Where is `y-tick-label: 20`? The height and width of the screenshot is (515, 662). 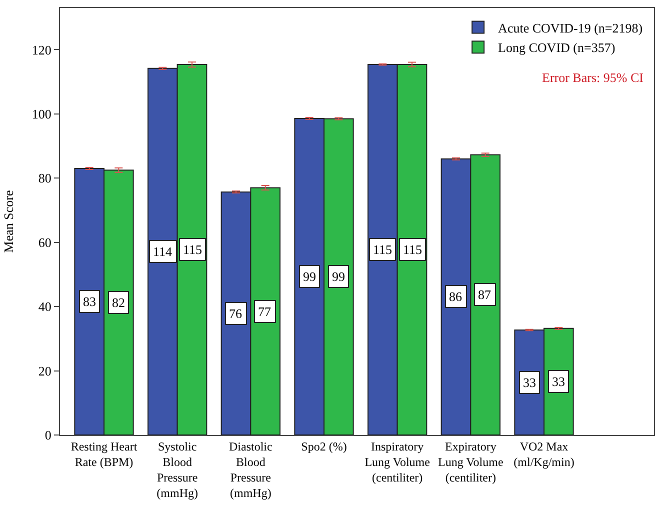 y-tick-label: 20 is located at coordinates (45, 370).